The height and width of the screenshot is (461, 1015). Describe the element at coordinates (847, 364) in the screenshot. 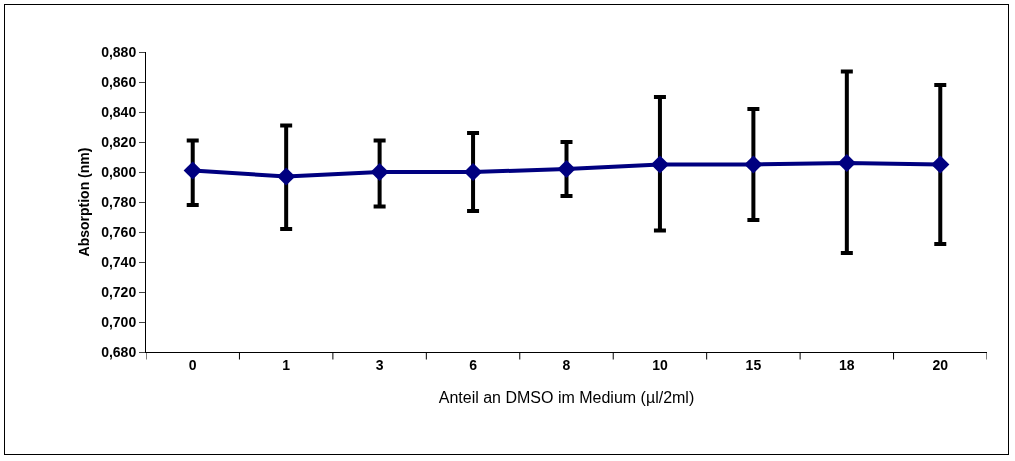

I see `x-tick-label: 18` at that location.